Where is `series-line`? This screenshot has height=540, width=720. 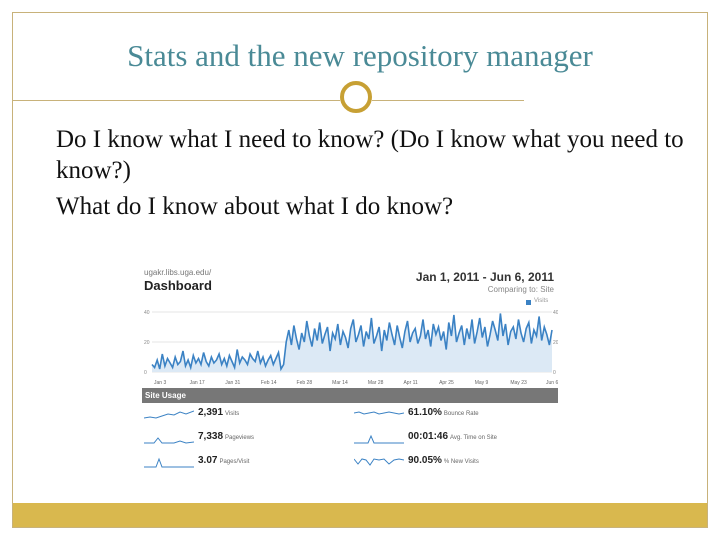
series-line is located at coordinates (352, 342).